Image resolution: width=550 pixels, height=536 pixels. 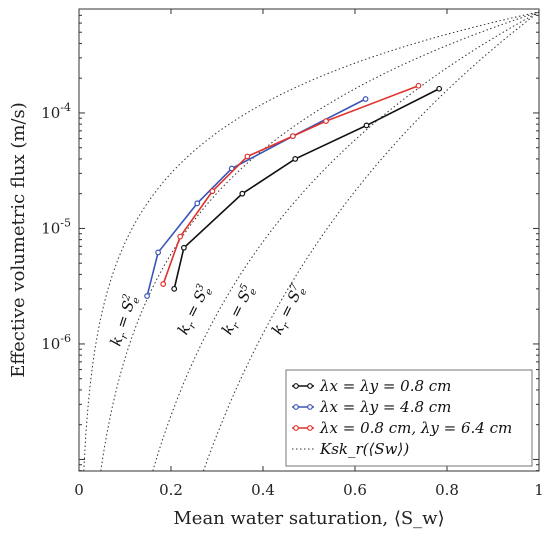 I want to click on x-axis-label: Mean water saturation, ⟨S_w⟩, so click(x=308, y=518).